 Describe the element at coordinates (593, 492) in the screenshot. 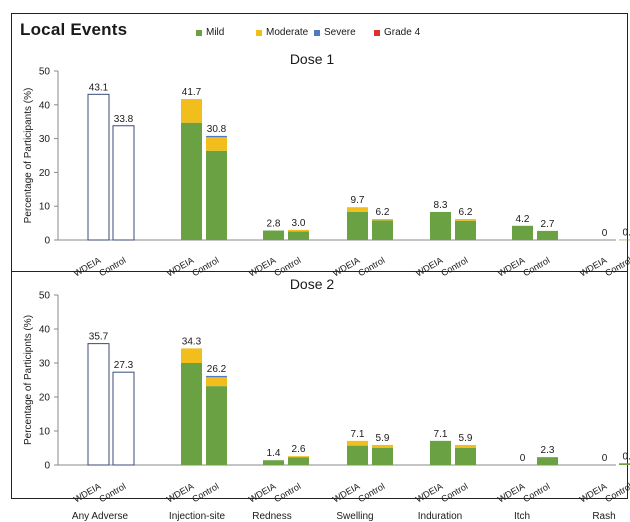

I see `dose-2-bar-label-rash-wdeia: WDEIA` at that location.